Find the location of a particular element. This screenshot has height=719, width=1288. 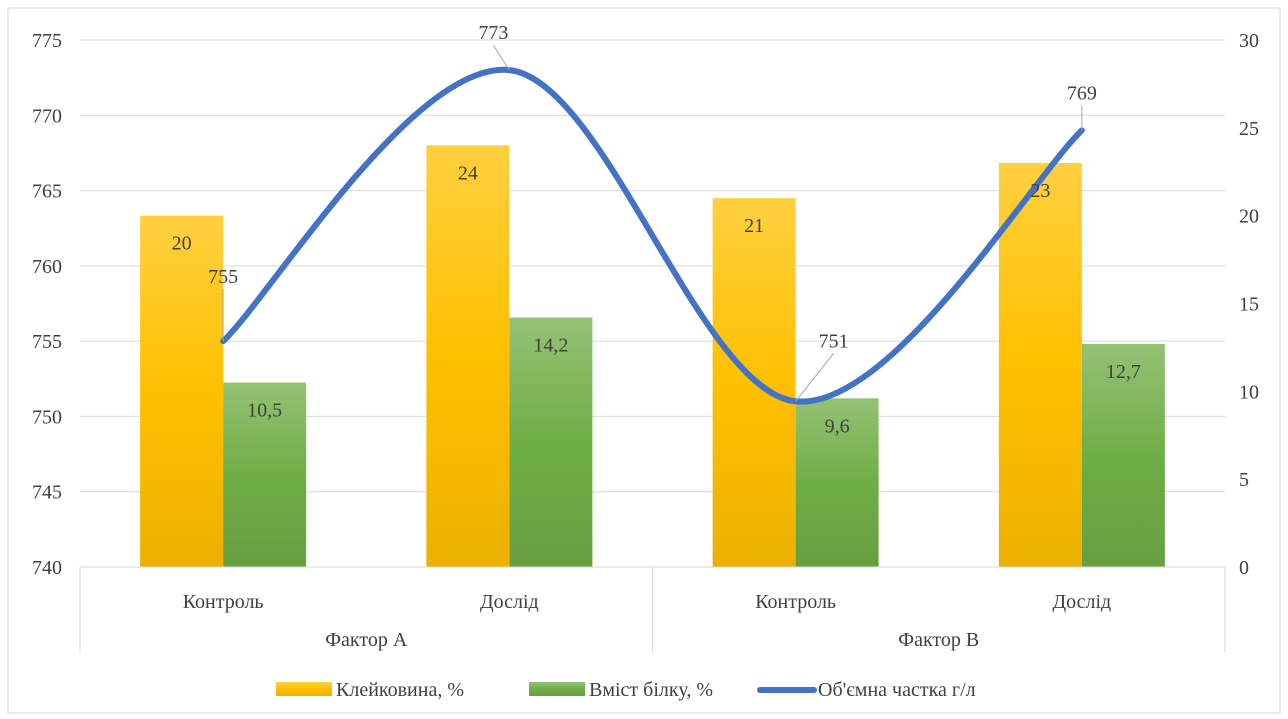

y-right-tick-label: 10 is located at coordinates (1249, 392).